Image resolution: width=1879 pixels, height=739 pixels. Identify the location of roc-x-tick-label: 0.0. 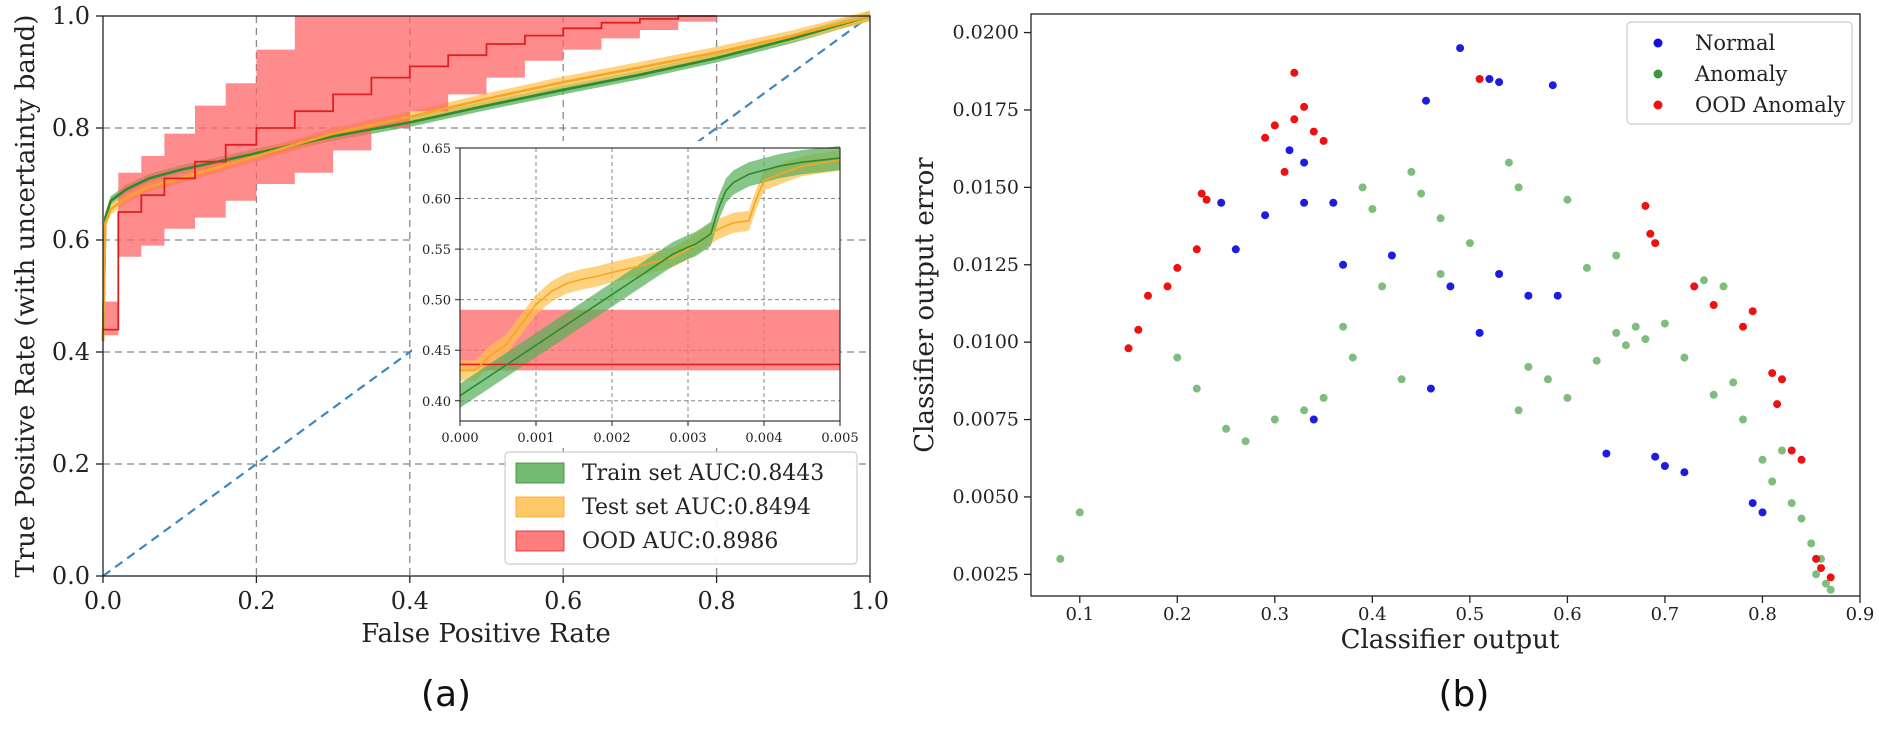
(103, 601).